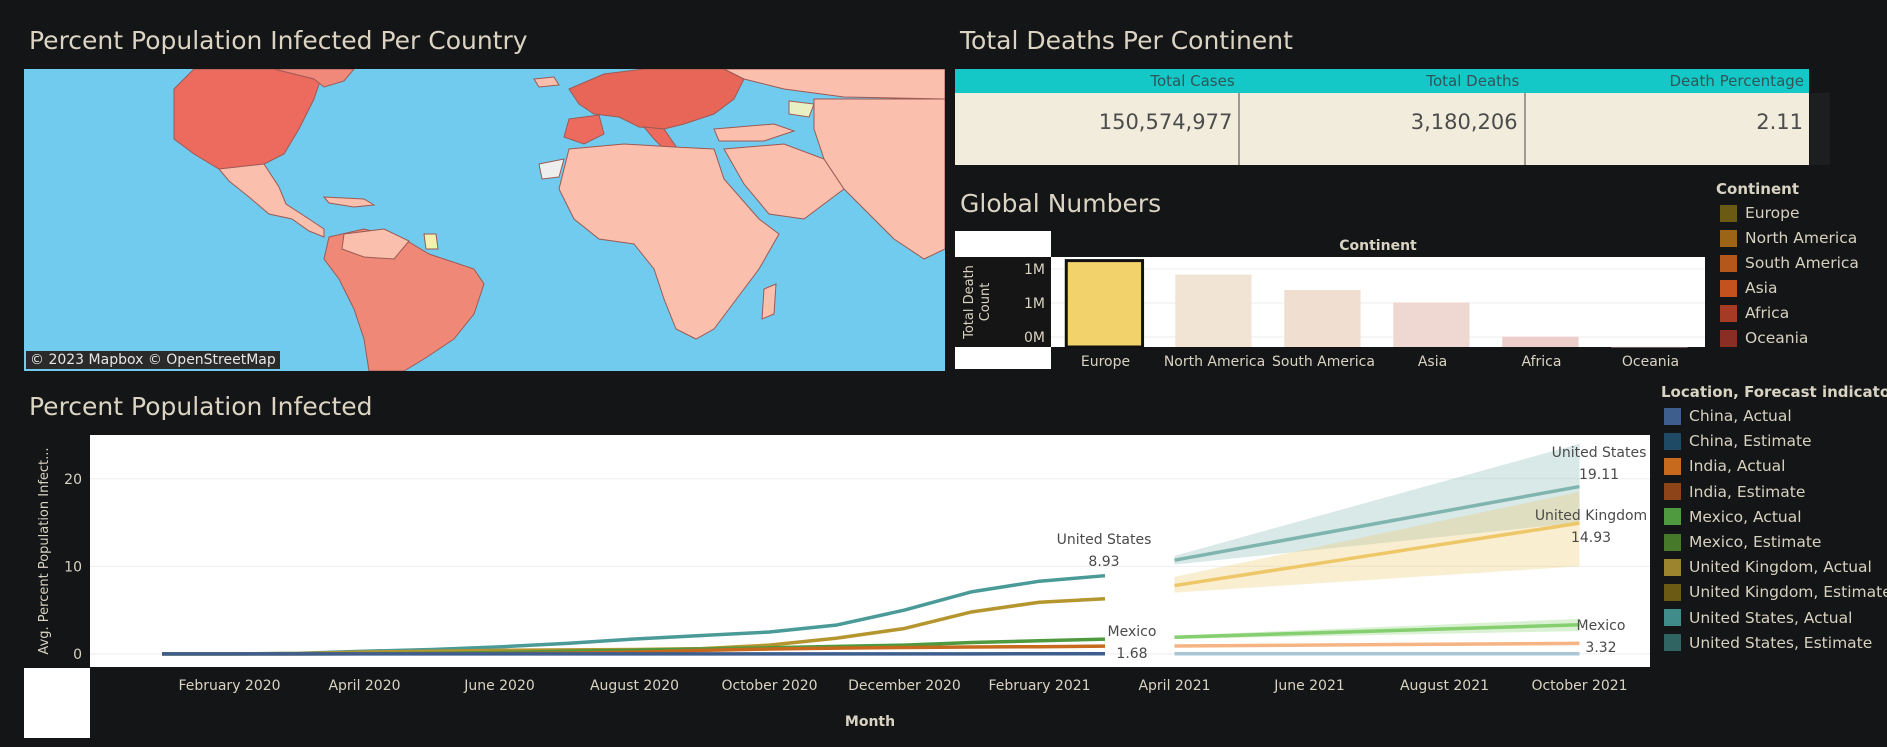  I want to click on line-x-tick-label: October 2020, so click(769, 686).